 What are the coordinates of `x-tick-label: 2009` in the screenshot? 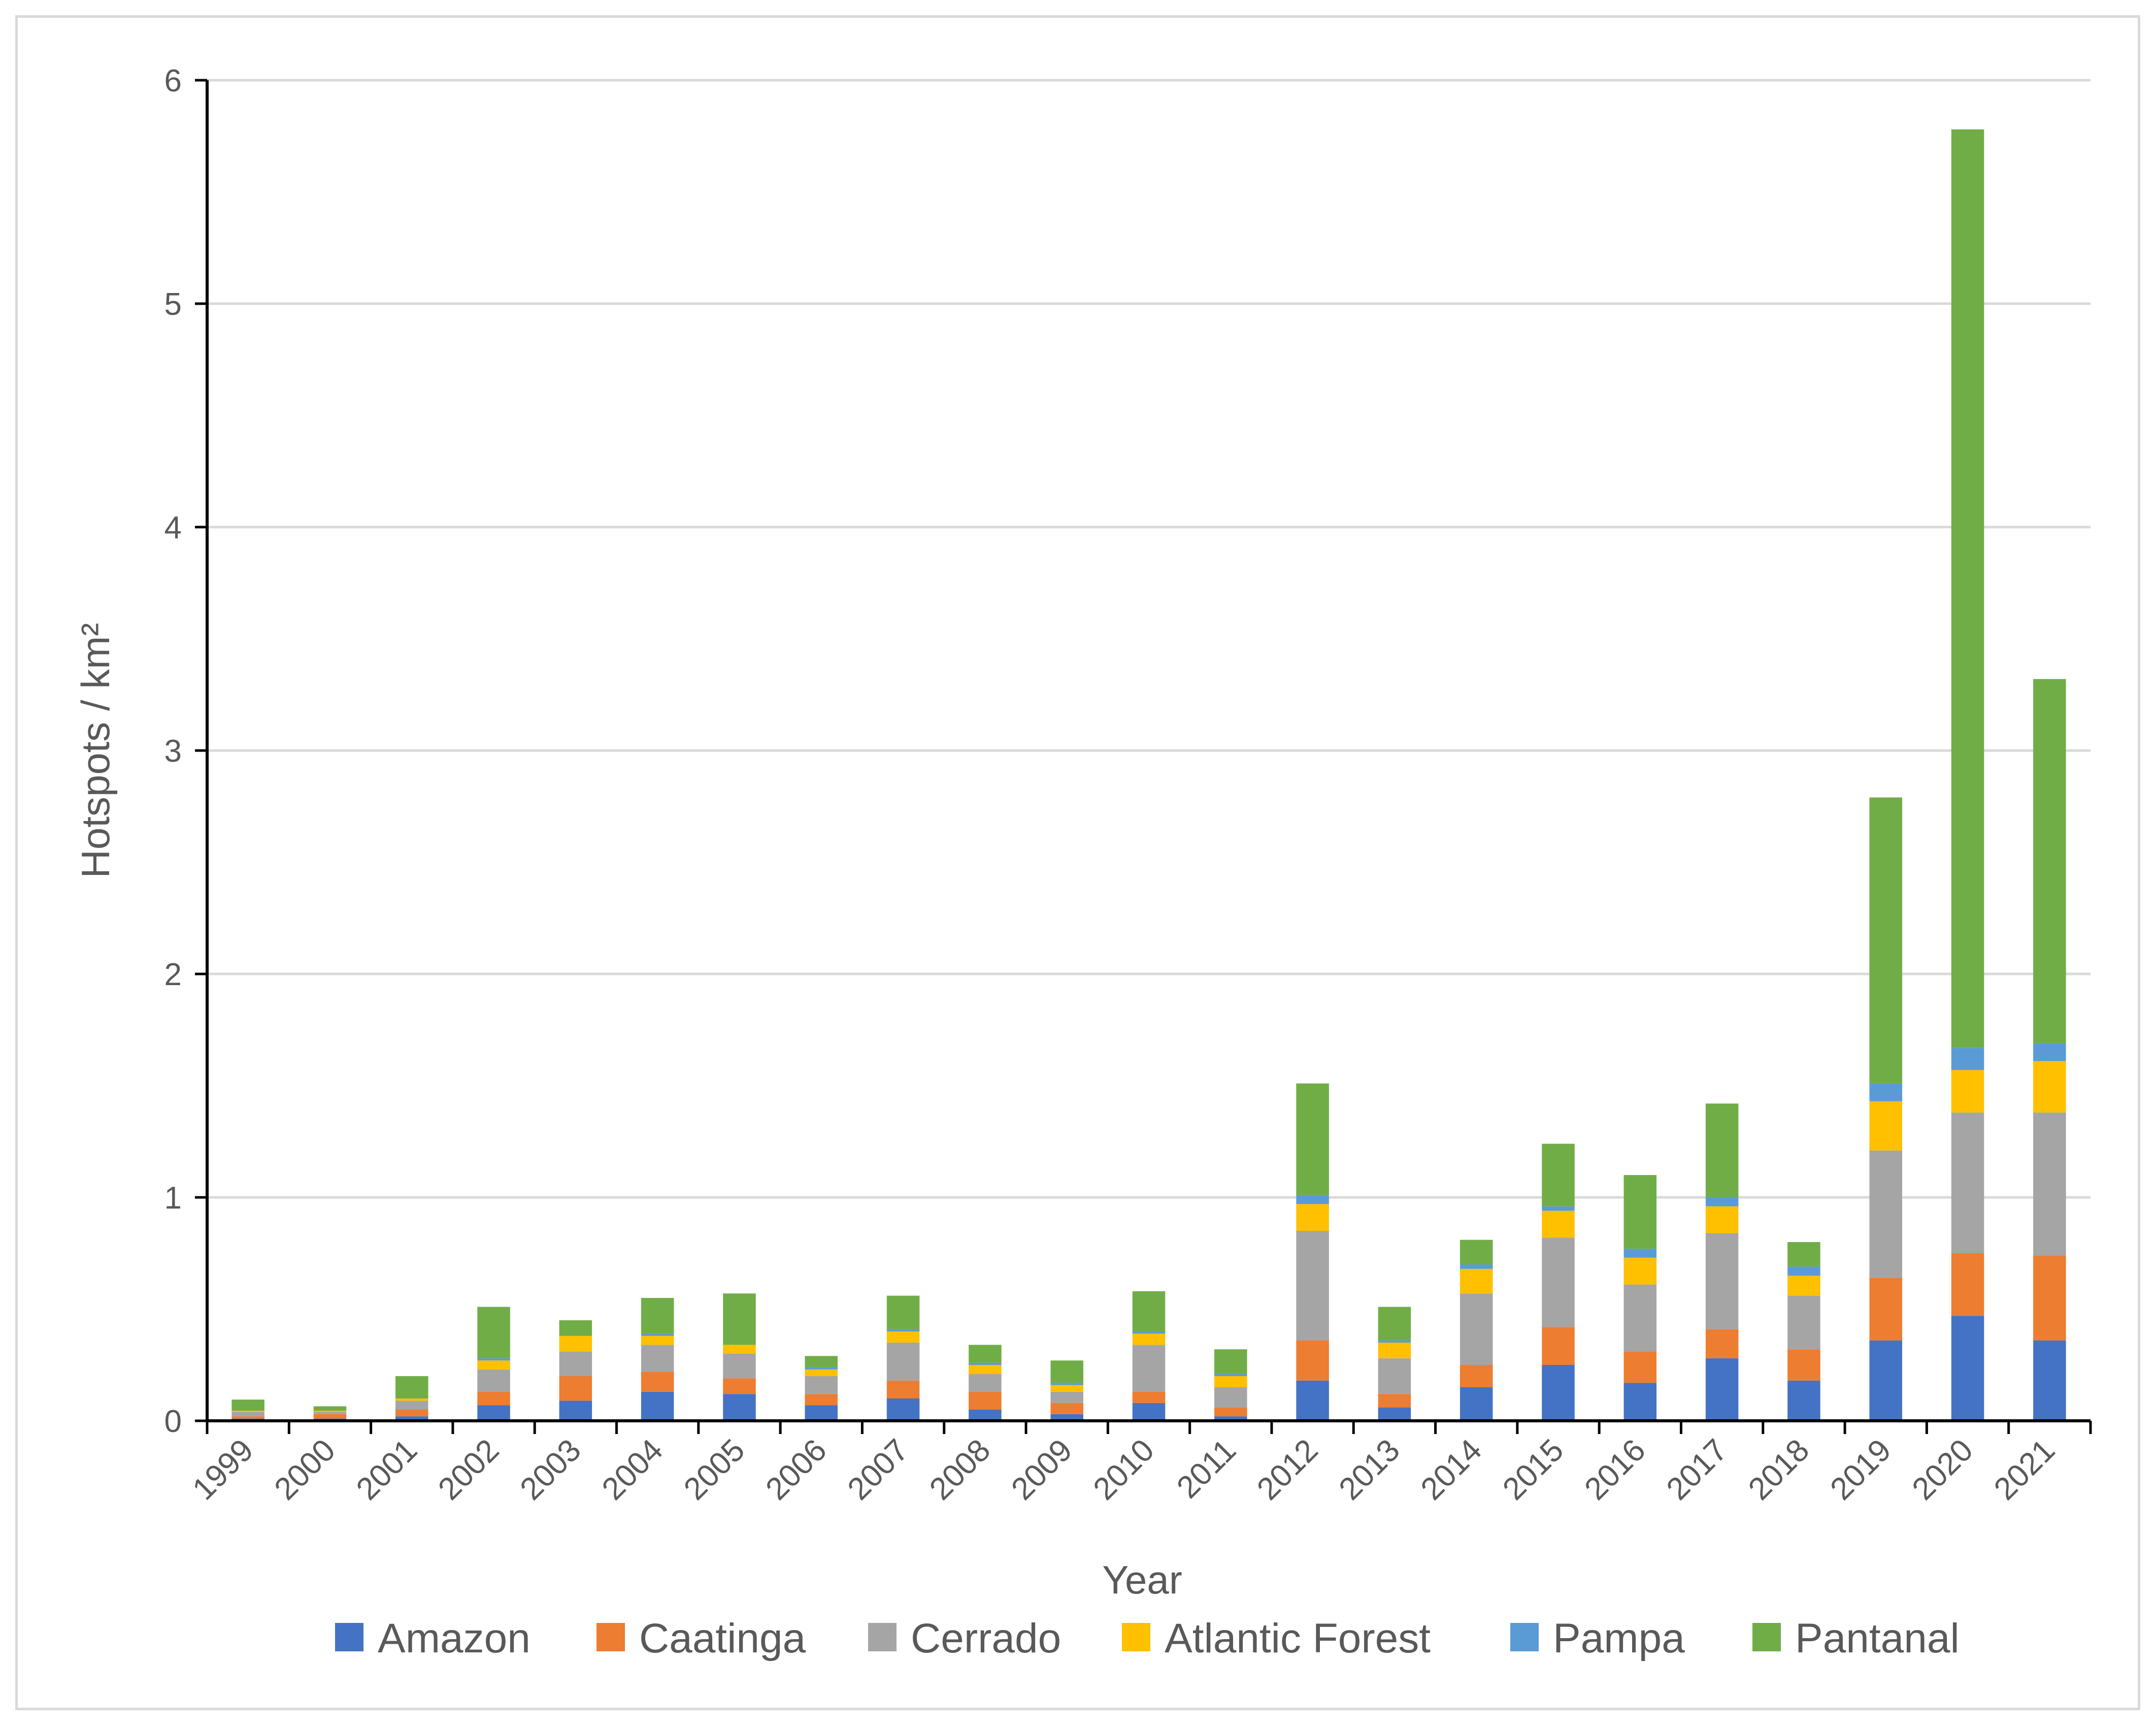 It's located at (1042, 1469).